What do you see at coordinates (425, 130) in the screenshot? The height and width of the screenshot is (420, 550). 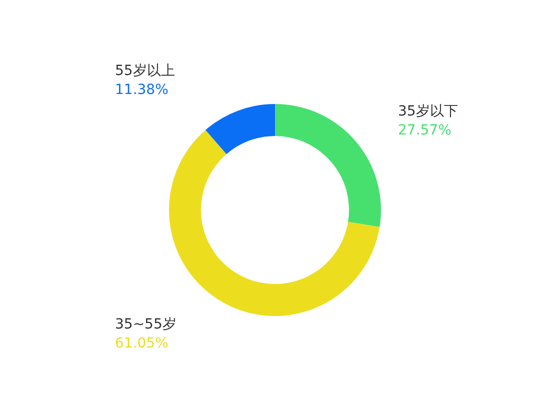 I see `data-label: 27.57%` at bounding box center [425, 130].